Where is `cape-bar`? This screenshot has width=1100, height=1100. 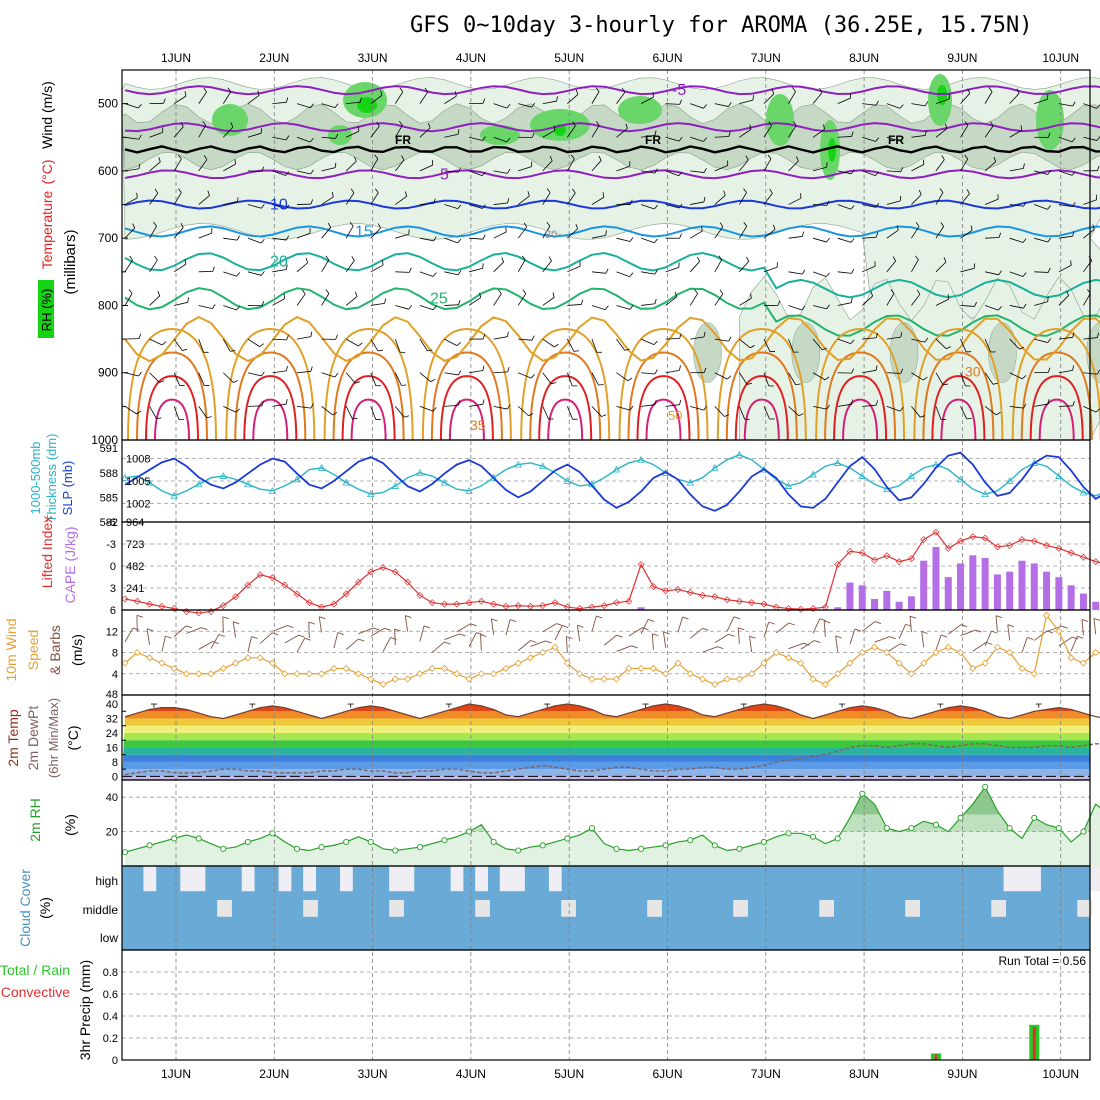 cape-bar is located at coordinates (1034, 586).